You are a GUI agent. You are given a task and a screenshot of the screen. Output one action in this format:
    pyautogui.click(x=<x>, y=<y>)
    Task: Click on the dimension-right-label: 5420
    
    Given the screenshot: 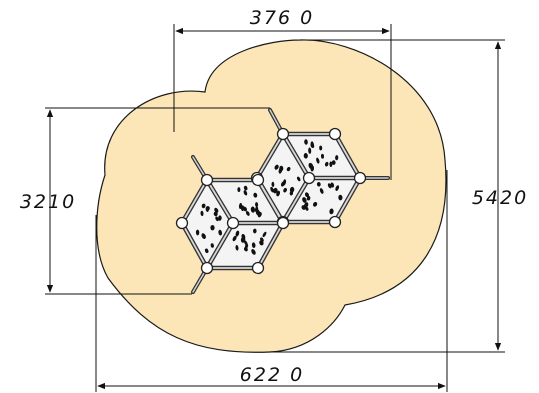 What is the action you would take?
    pyautogui.click(x=500, y=198)
    